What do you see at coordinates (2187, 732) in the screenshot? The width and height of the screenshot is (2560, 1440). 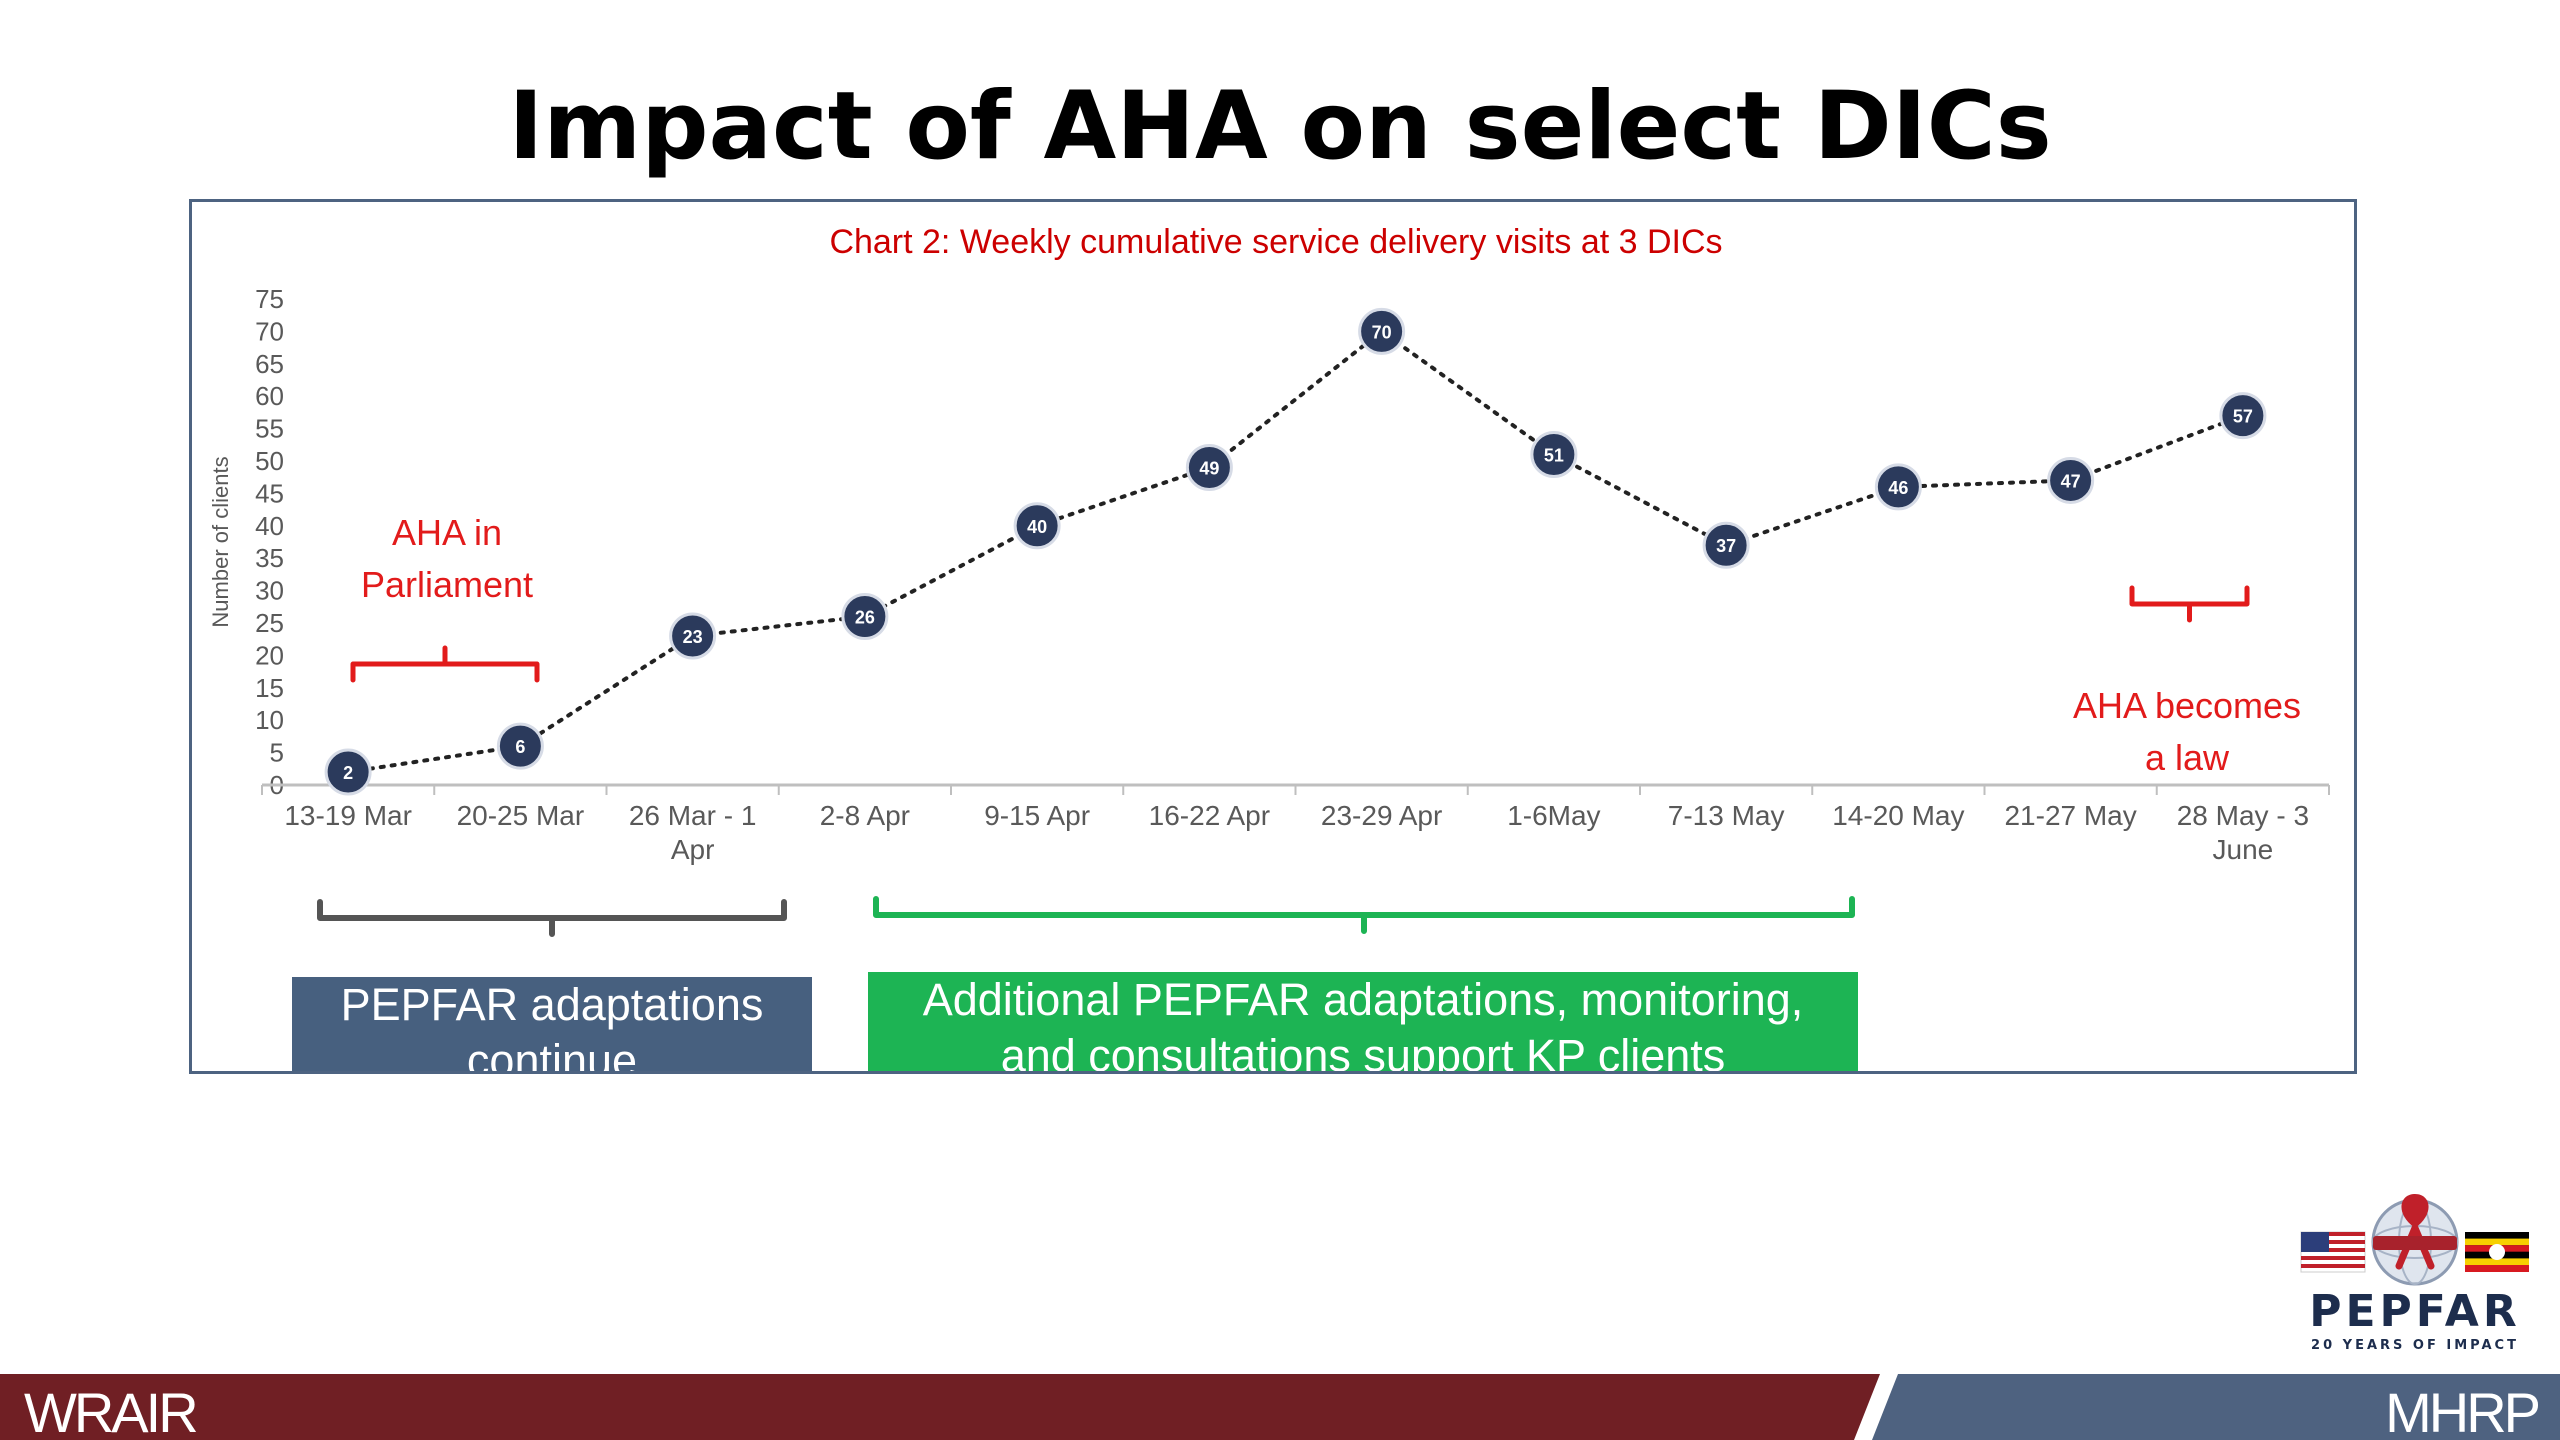 I see `annotation-aha-becomes-law: AHA becomes a law` at bounding box center [2187, 732].